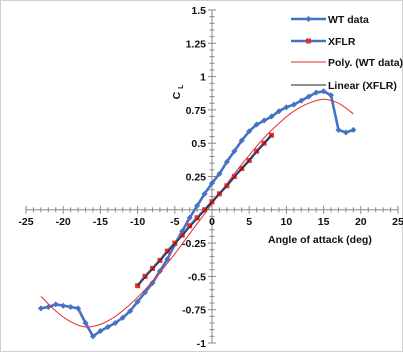 Image resolution: width=403 pixels, height=352 pixels. What do you see at coordinates (308, 41) in the screenshot?
I see `legend-xflr-marker` at bounding box center [308, 41].